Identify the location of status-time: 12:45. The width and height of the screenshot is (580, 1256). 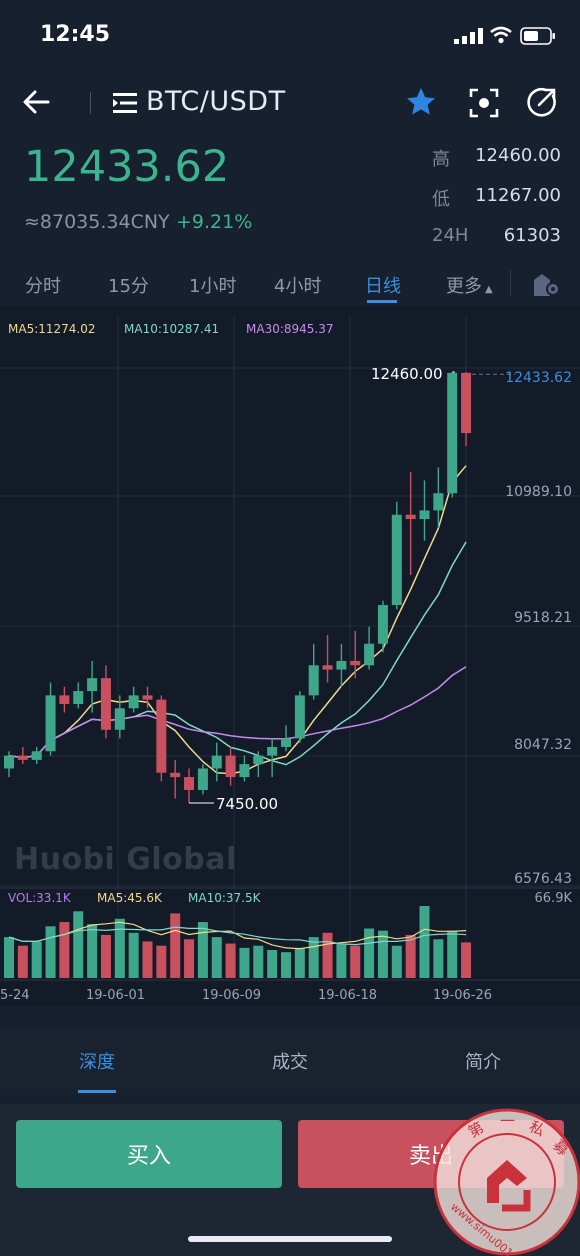
(75, 34).